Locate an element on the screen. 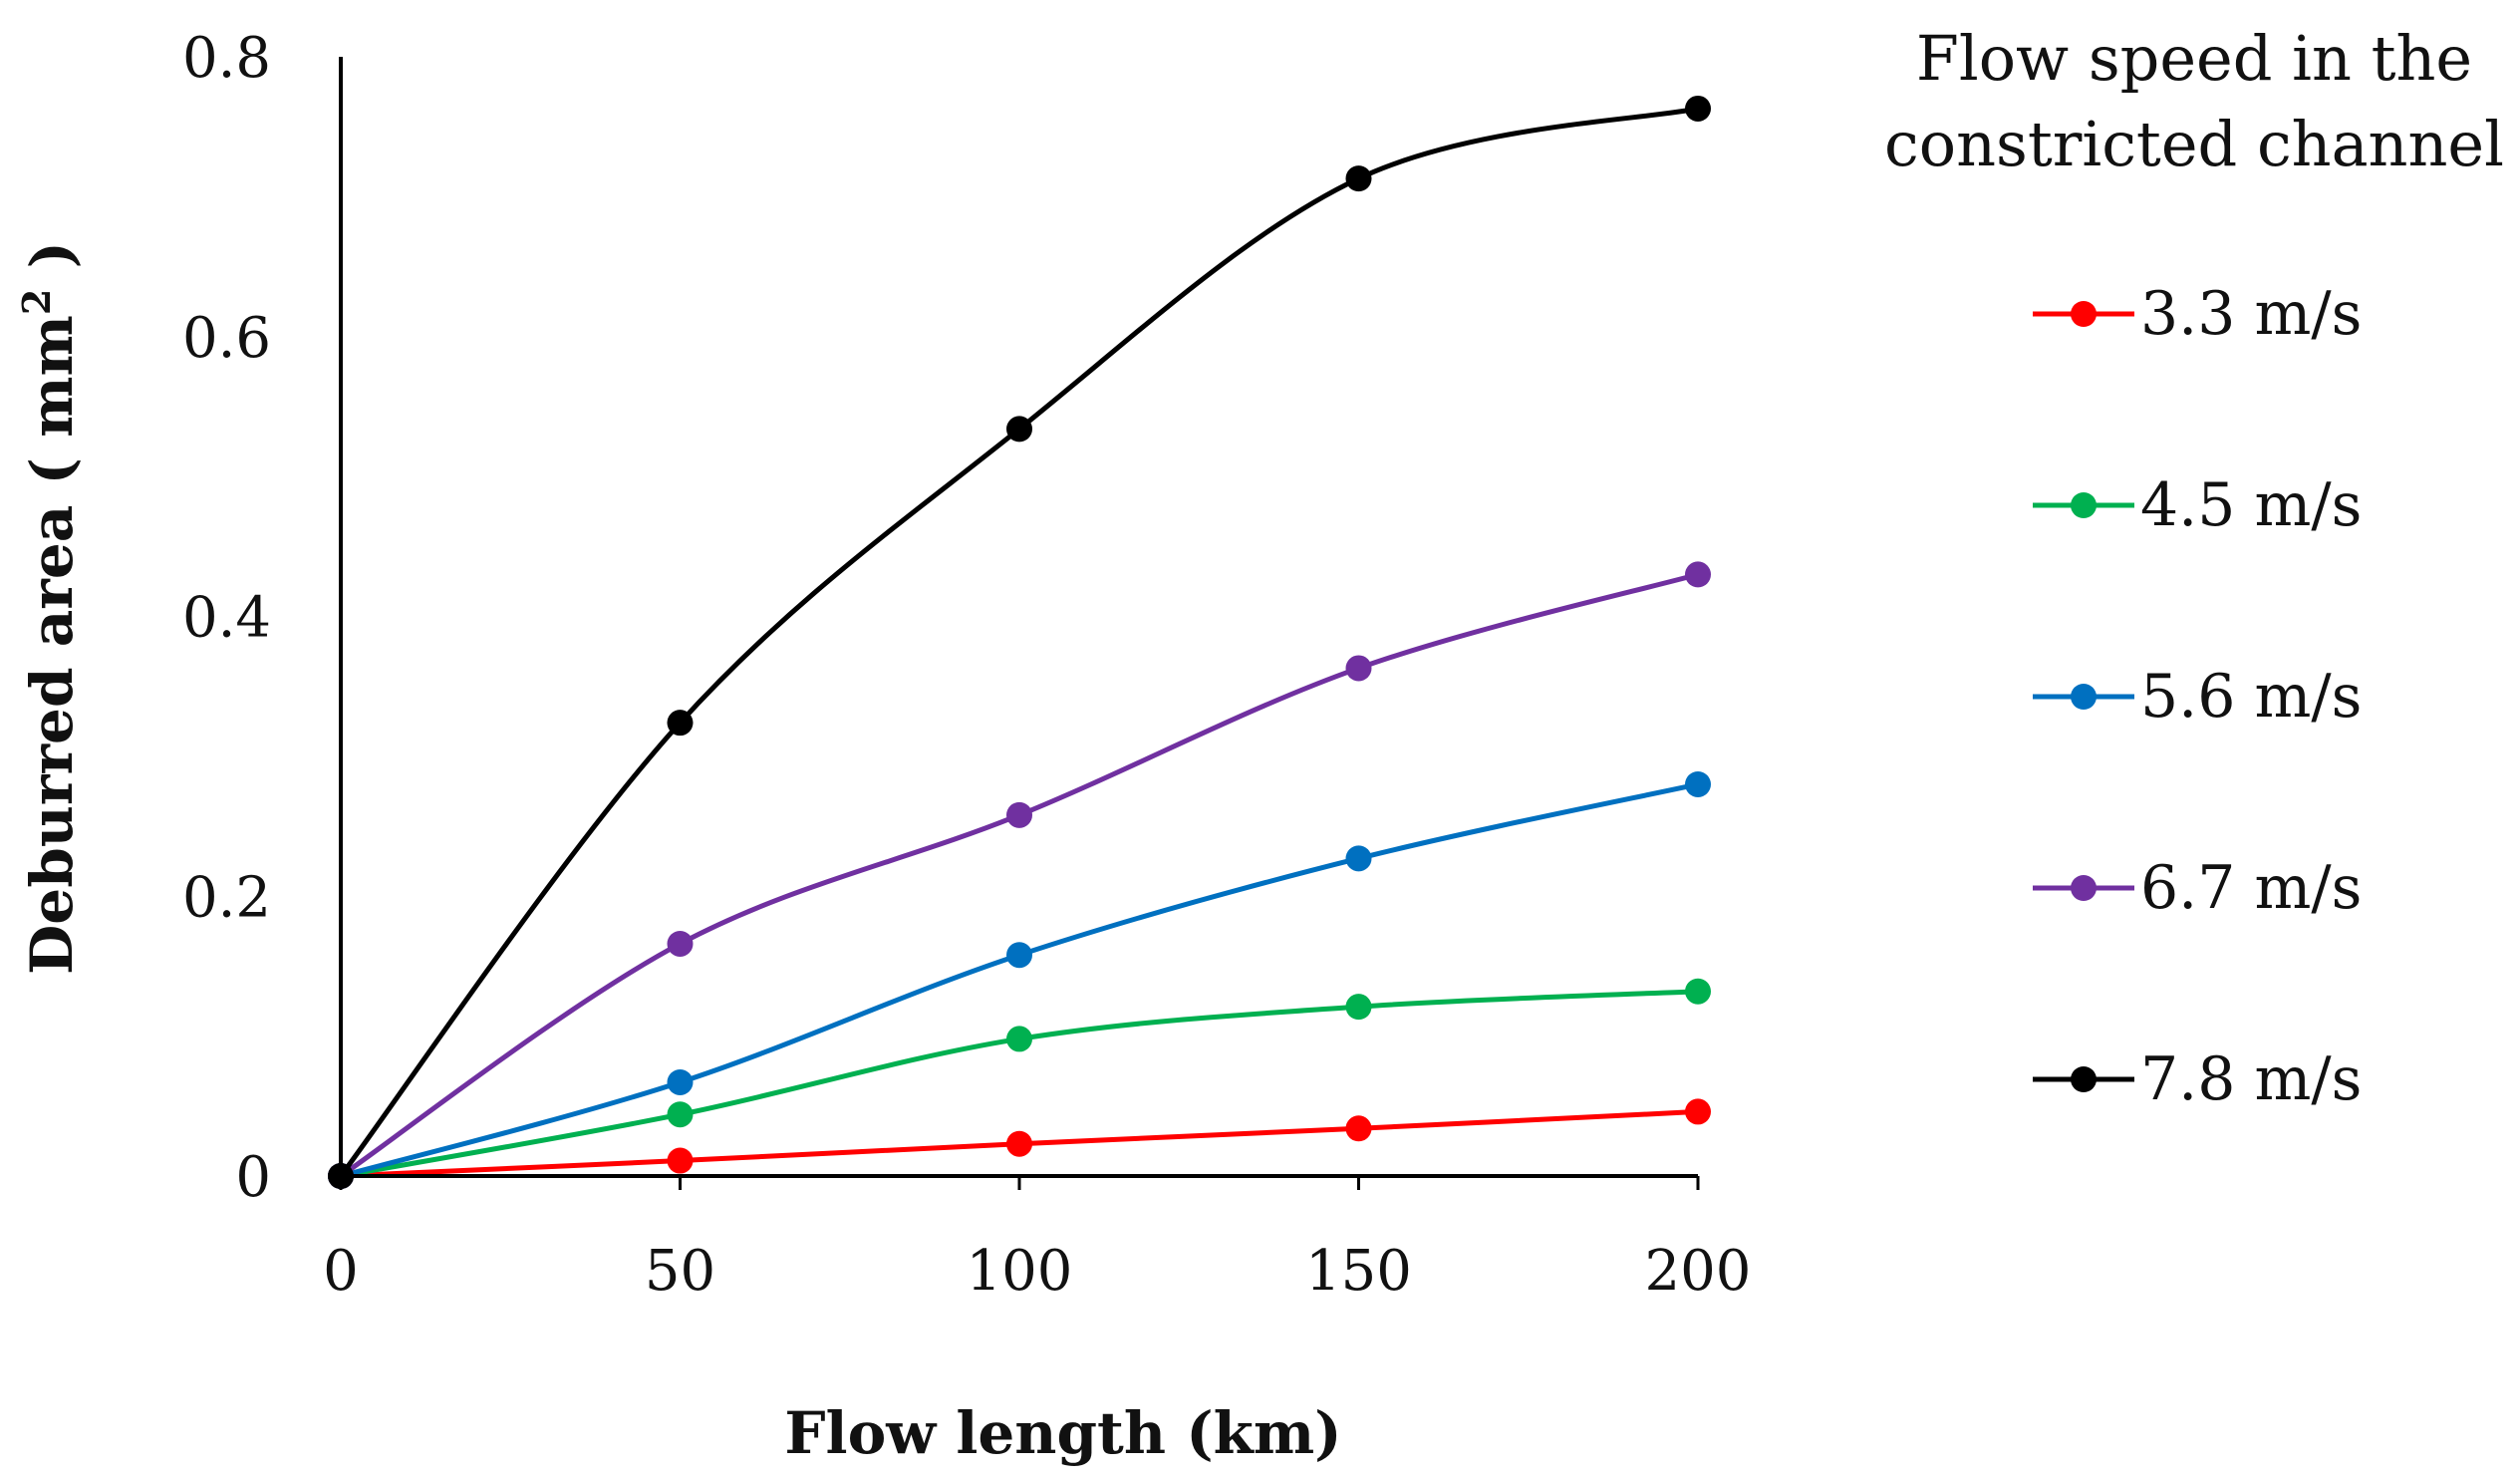 Image resolution: width=2520 pixels, height=1479 pixels. y-axis-title-main: Deburred area ( mm is located at coordinates (52, 645).